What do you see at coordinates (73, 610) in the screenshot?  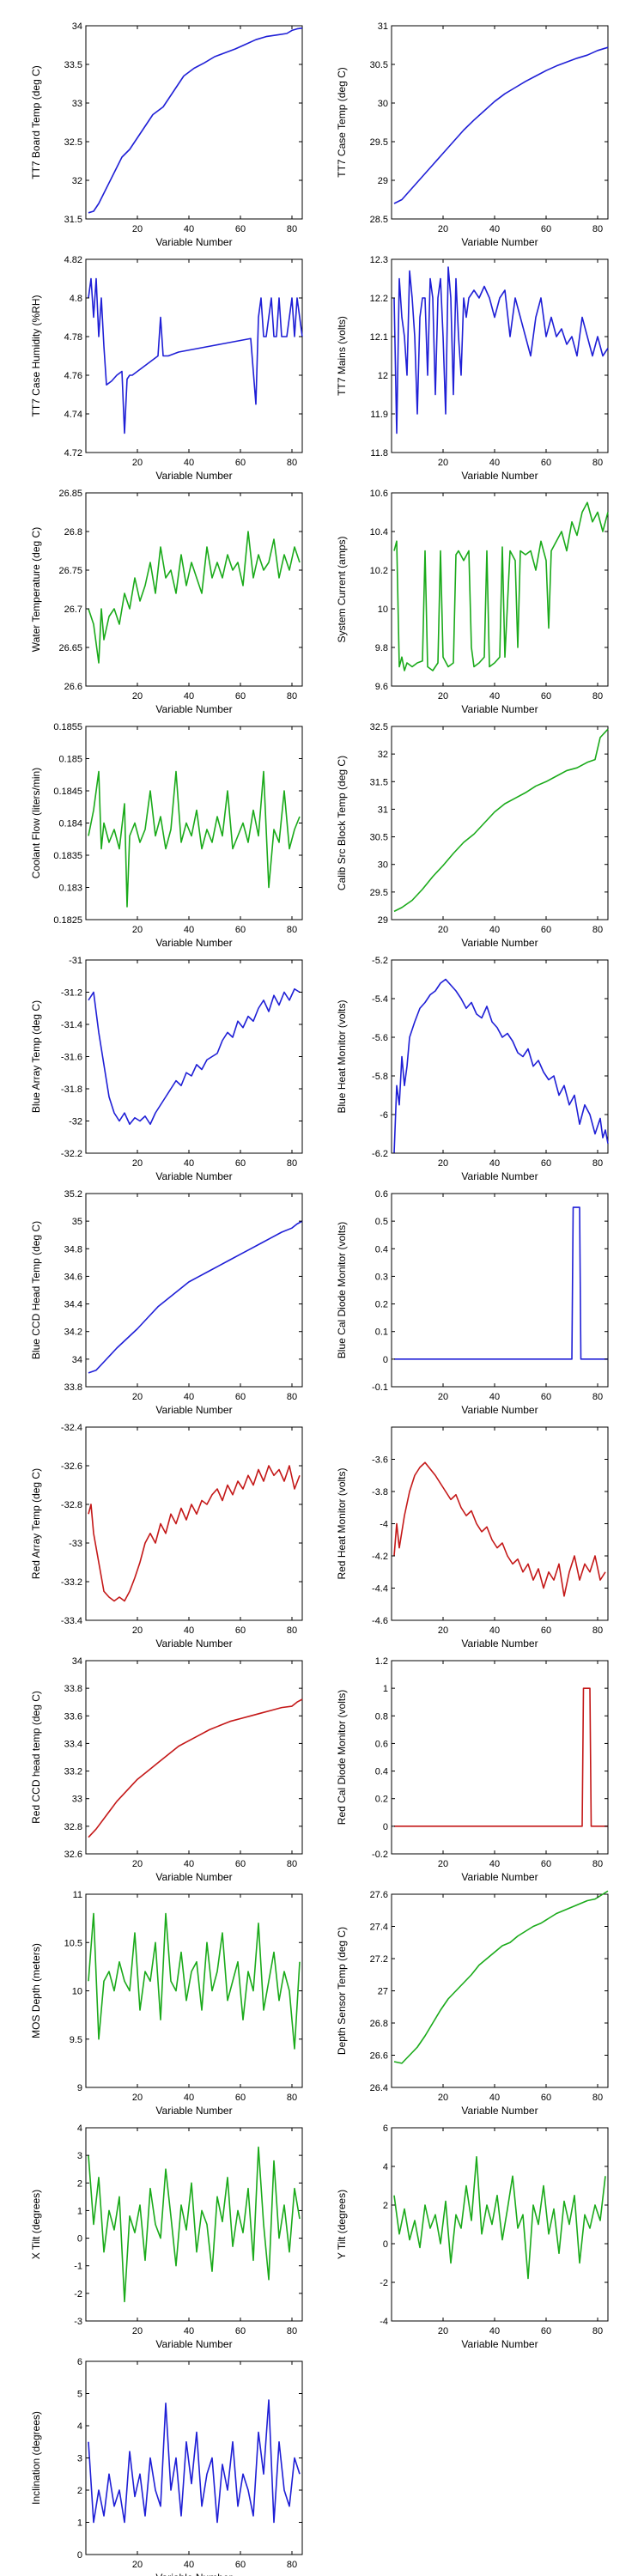 I see `y-tick-label: 26.7` at bounding box center [73, 610].